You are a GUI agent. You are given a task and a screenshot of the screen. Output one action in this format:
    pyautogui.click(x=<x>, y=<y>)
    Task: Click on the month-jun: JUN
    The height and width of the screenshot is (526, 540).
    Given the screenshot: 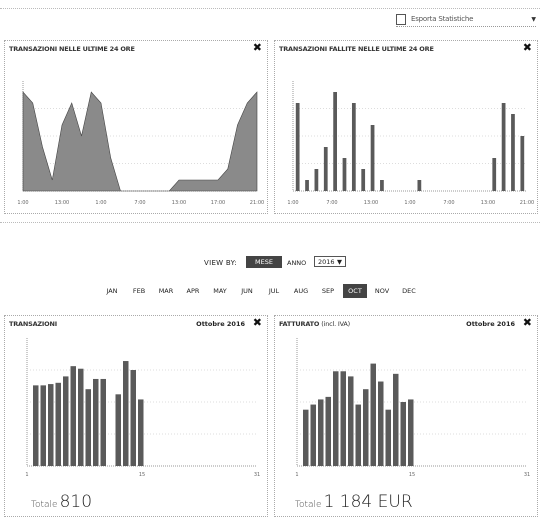 What is the action you would take?
    pyautogui.click(x=247, y=291)
    